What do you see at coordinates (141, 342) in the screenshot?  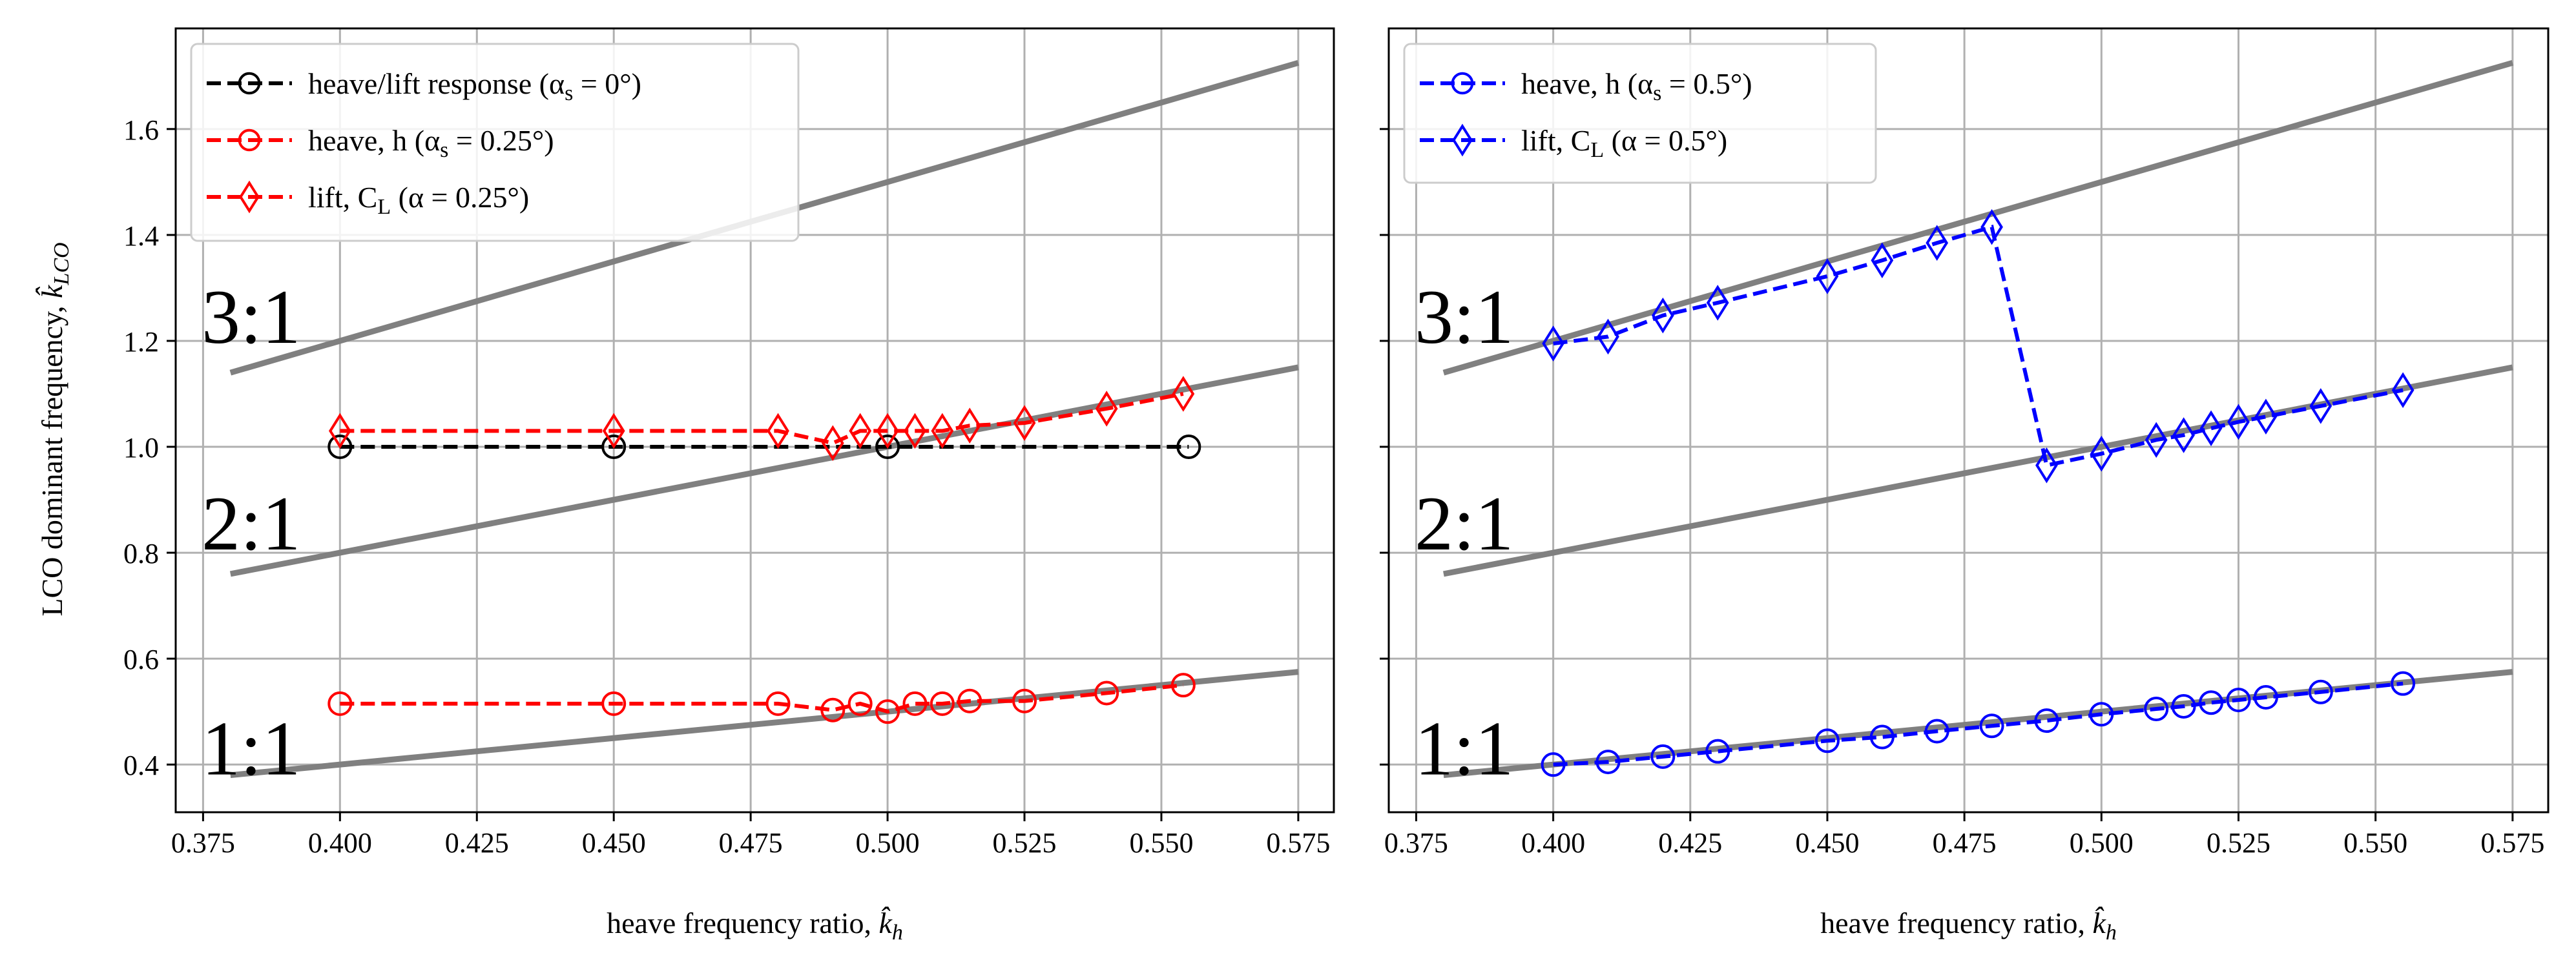 I see `y-tick-label: 1.2` at bounding box center [141, 342].